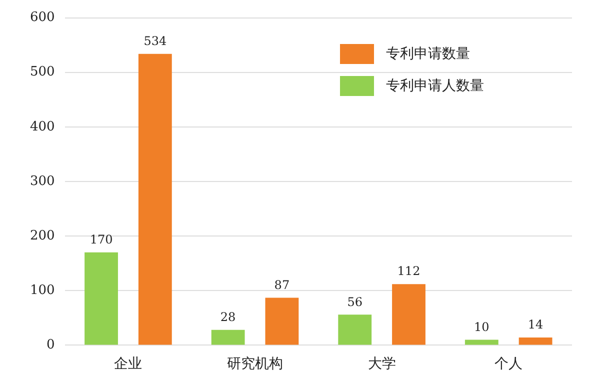 The height and width of the screenshot is (386, 612). What do you see at coordinates (42, 18) in the screenshot?
I see `y-tick-label: 600` at bounding box center [42, 18].